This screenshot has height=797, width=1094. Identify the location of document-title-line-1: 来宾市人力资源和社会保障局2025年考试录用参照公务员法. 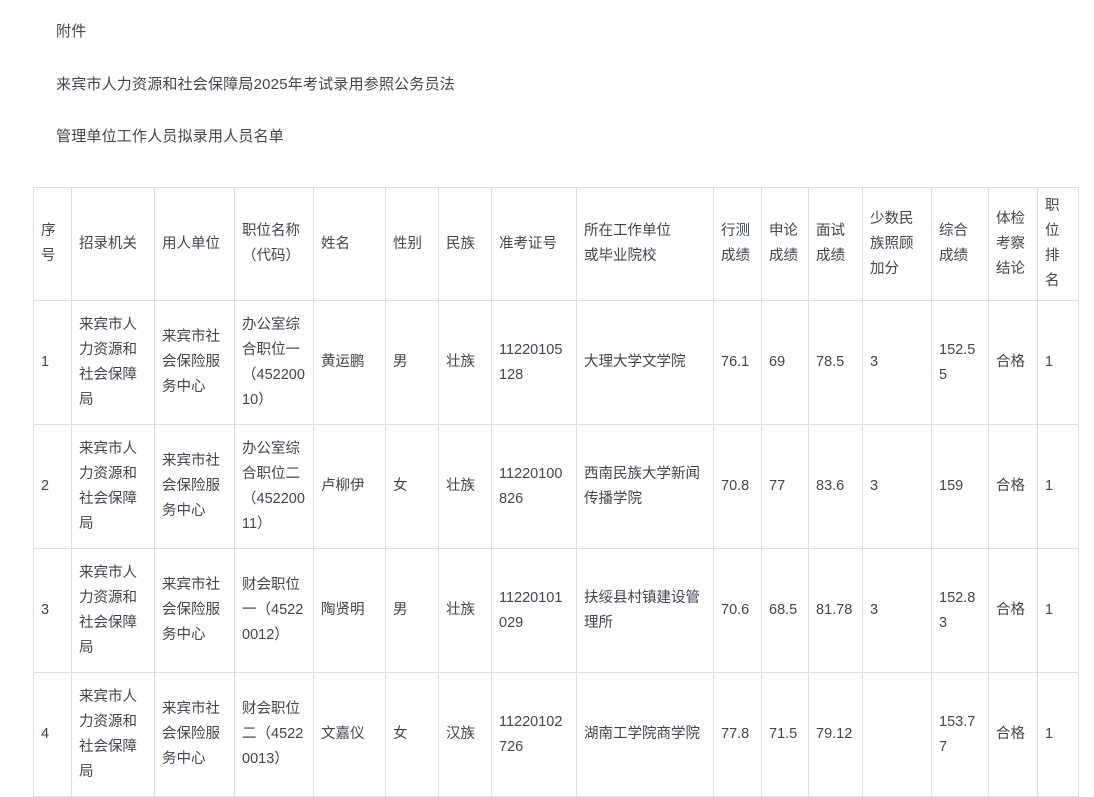
(255, 84).